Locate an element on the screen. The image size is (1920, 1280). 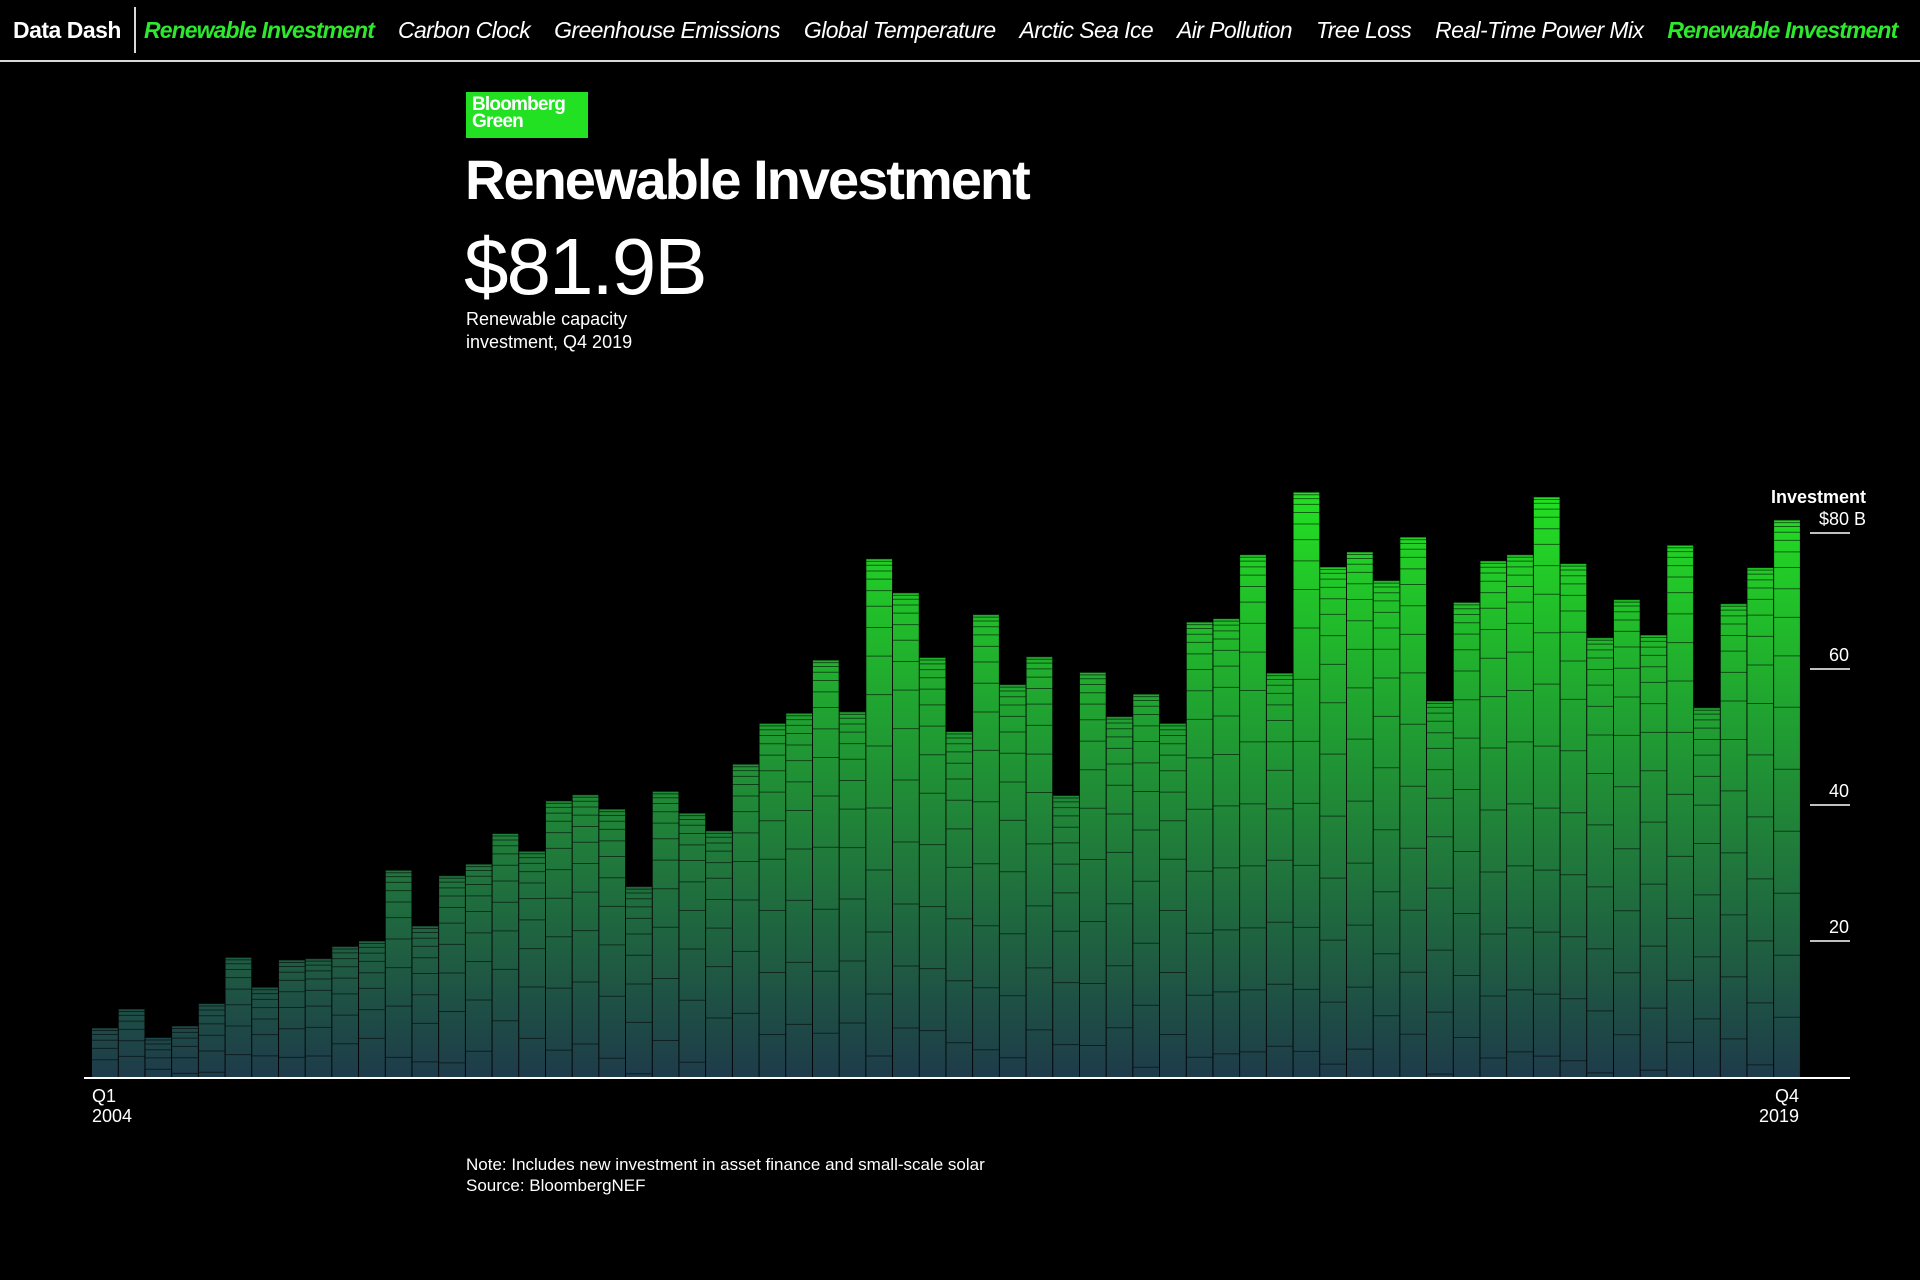
bar-q4-2017 is located at coordinates (1573, 820).